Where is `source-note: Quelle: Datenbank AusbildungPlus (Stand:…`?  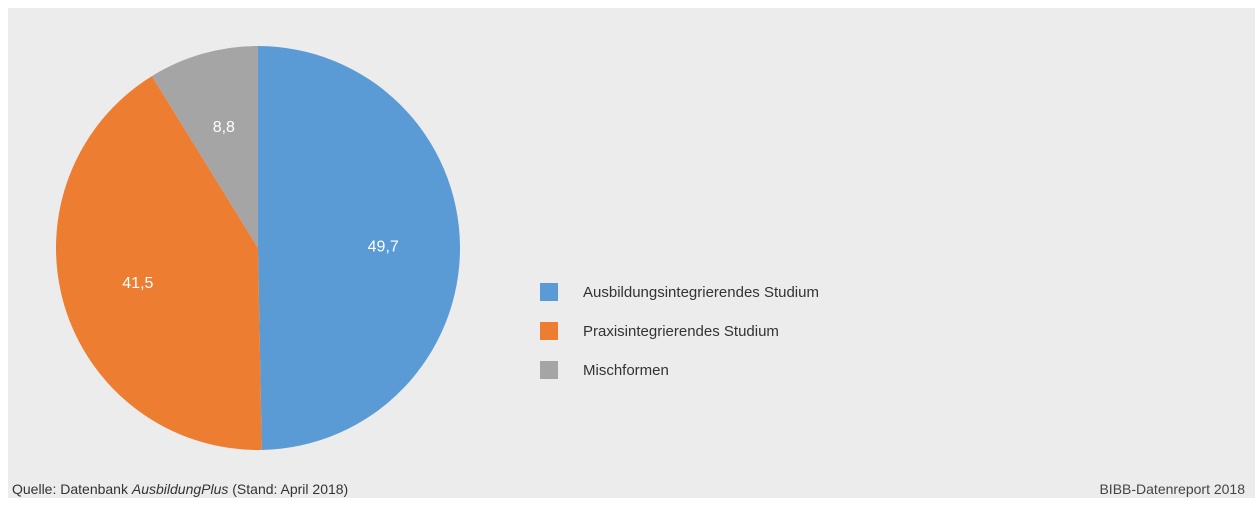
source-note: Quelle: Datenbank AusbildungPlus (Stand:… is located at coordinates (180, 489).